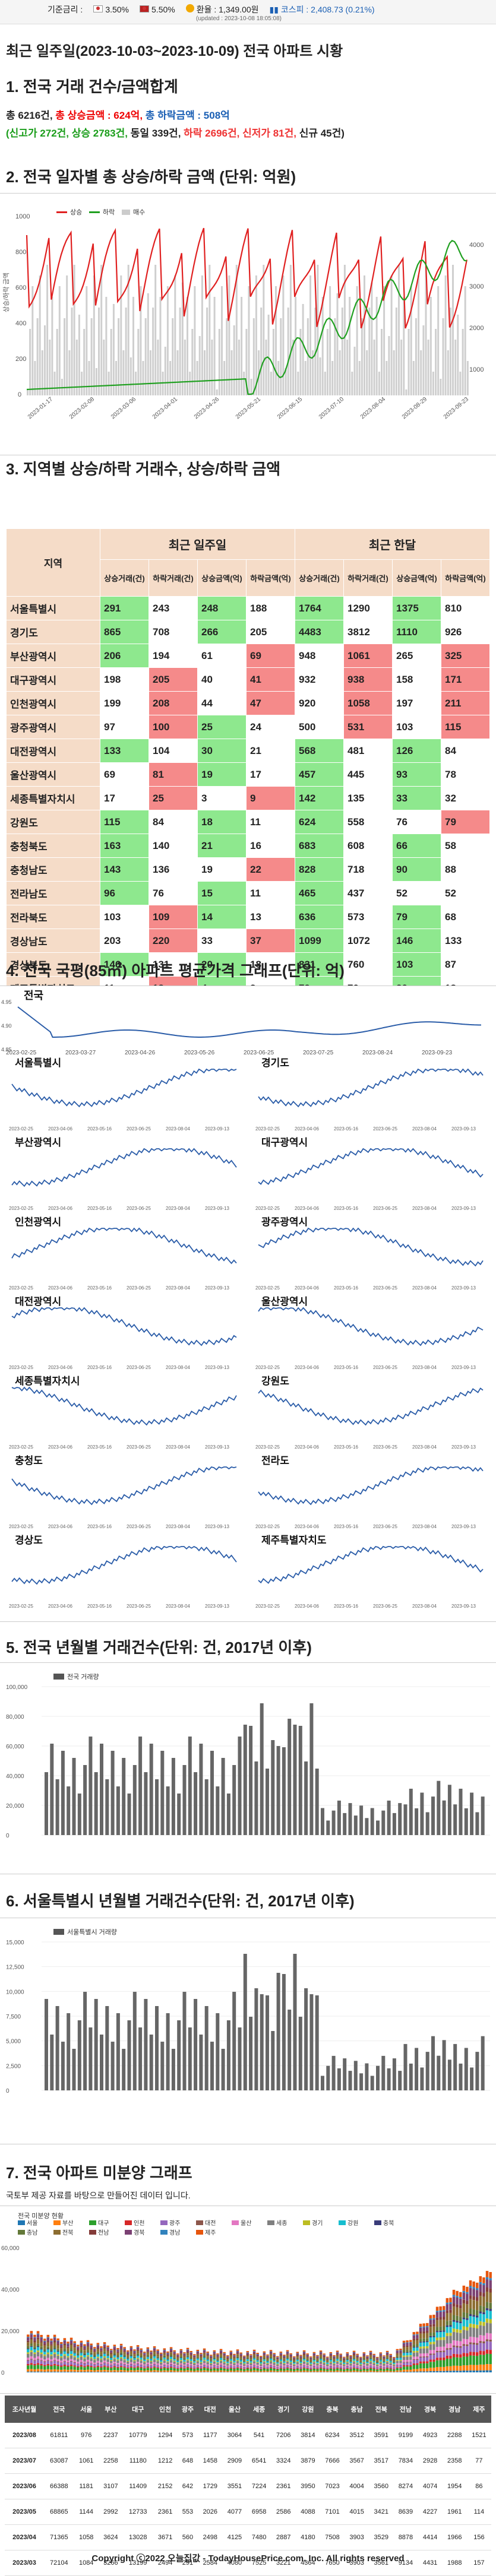 This screenshot has width=496, height=2576. Describe the element at coordinates (124, 409) in the screenshot. I see `xtick: 2023-03-06` at that location.